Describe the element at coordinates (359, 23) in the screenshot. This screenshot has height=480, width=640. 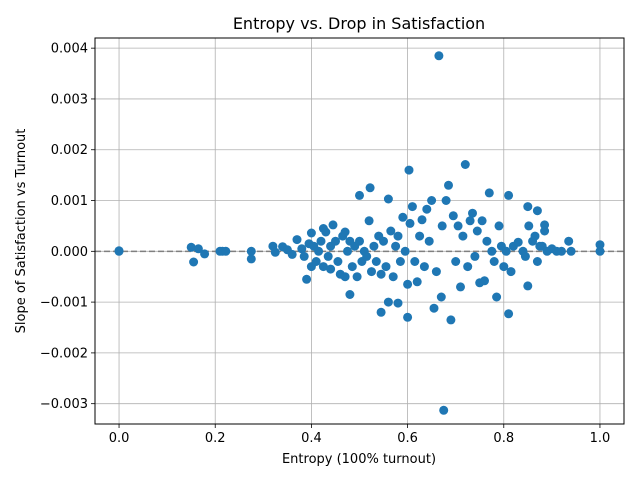
I see `chart-title: Entropy vs. Drop in Satisfaction` at that location.